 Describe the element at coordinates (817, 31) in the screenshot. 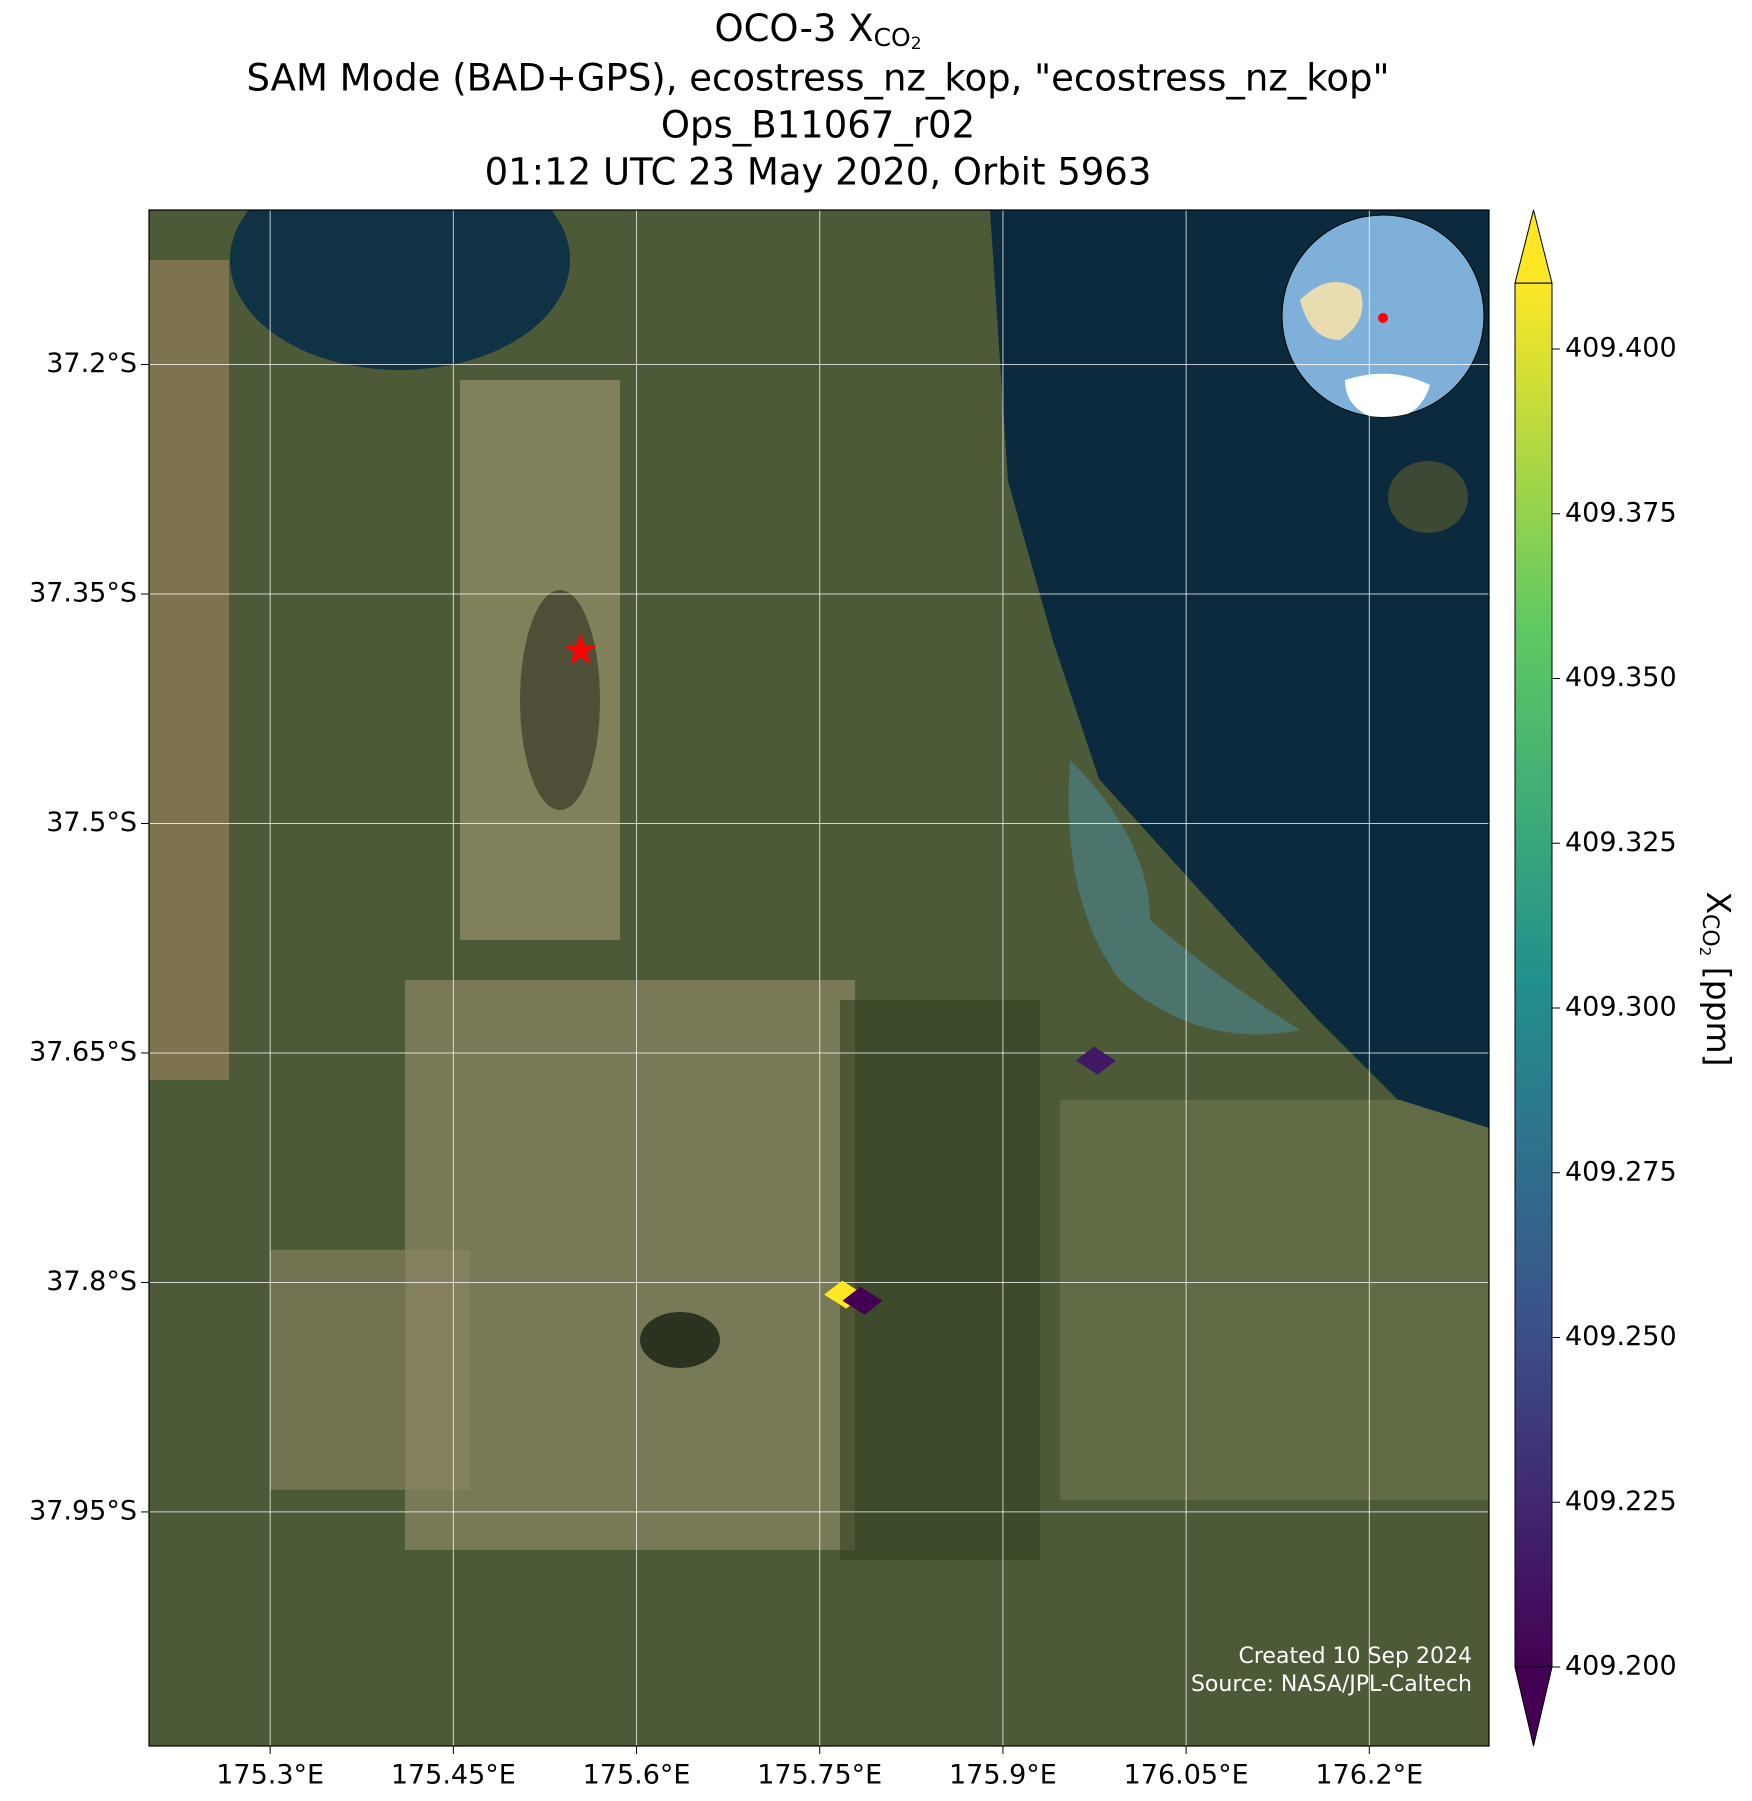

I see `title: OCO-3 XCO2` at that location.